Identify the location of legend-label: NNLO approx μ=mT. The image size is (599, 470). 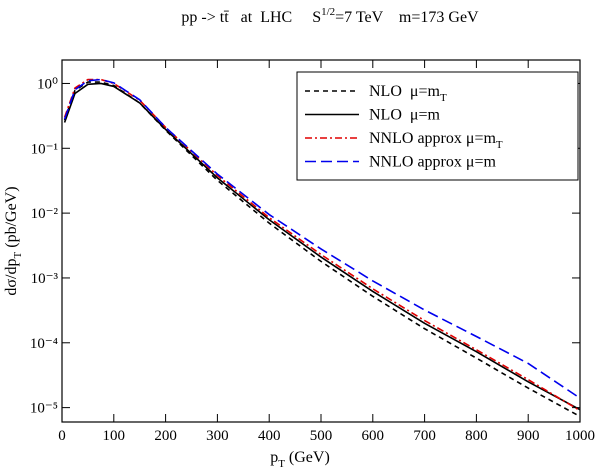
(436, 140).